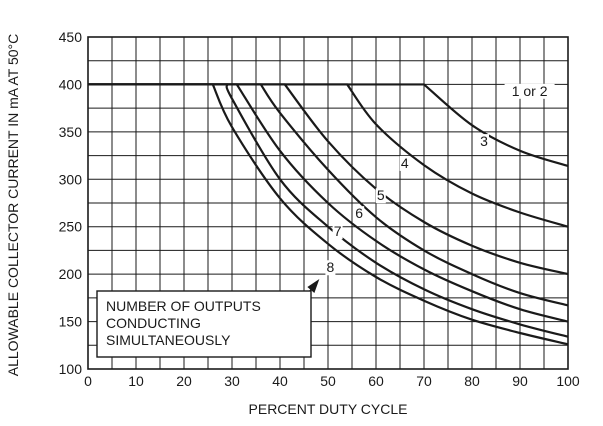 The image size is (603, 426). What do you see at coordinates (183, 306) in the screenshot?
I see `callout-line: NUMBER OF OUTPUTS` at bounding box center [183, 306].